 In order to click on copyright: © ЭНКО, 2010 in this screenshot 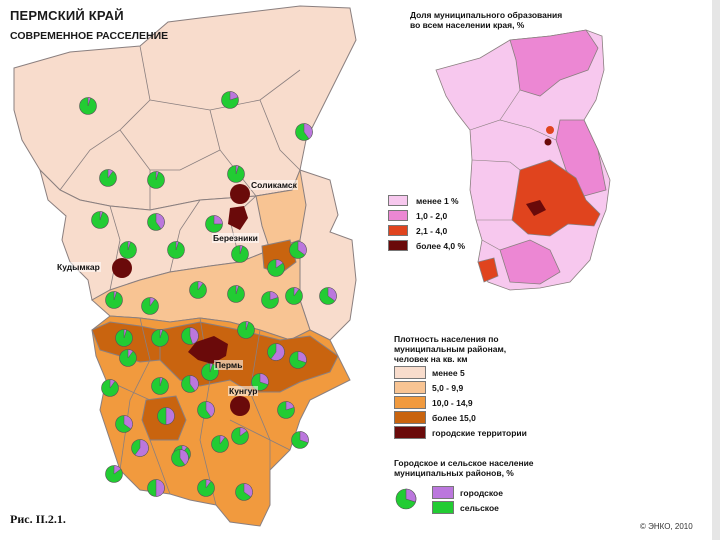, I will do `click(666, 526)`.